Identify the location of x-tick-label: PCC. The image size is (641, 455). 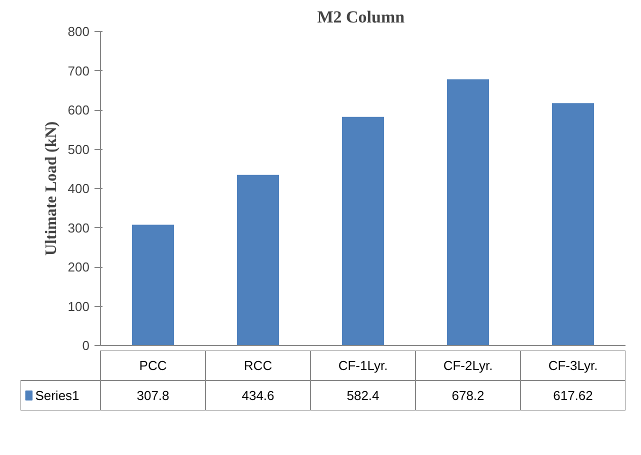
(153, 365).